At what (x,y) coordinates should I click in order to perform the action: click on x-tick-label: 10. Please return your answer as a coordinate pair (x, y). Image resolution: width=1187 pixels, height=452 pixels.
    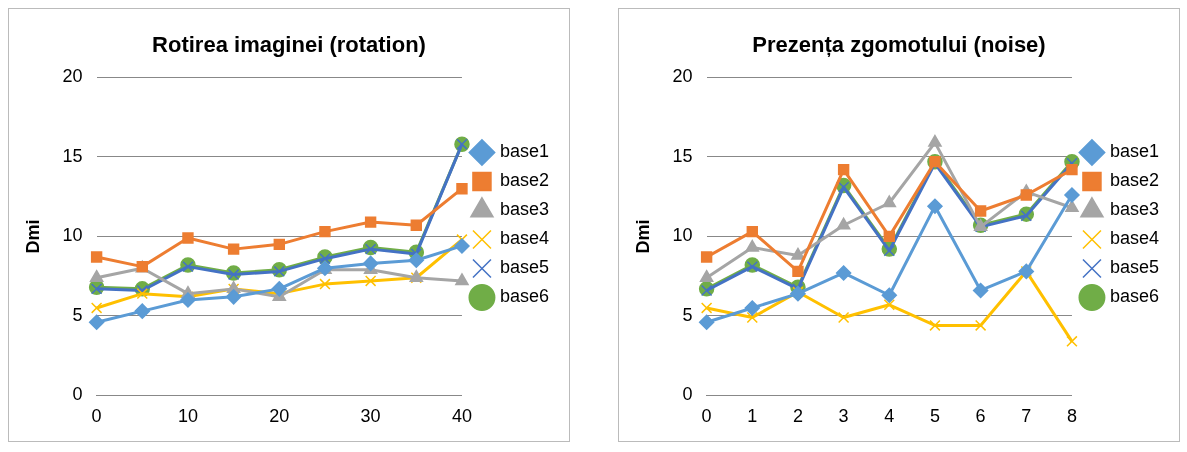
    Looking at the image, I should click on (187, 416).